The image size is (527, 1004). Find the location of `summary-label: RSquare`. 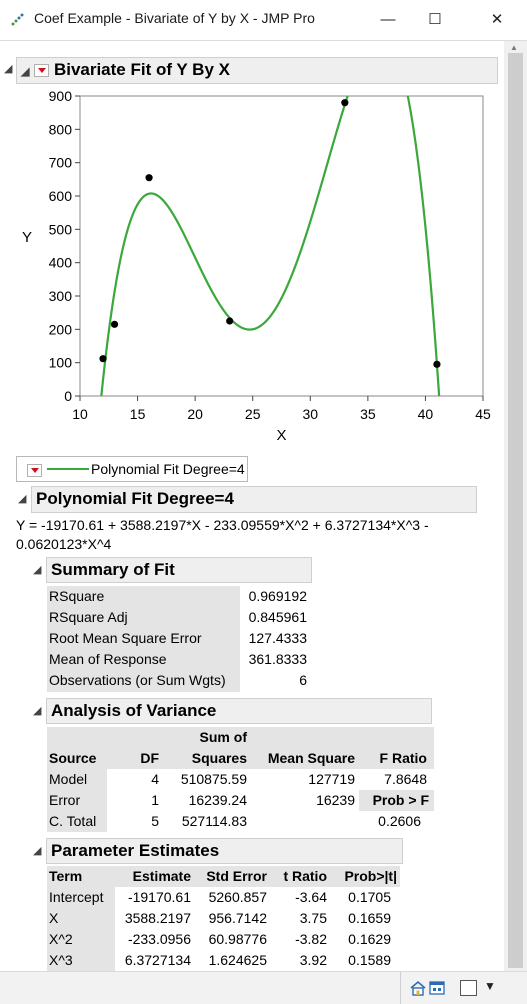

summary-label: RSquare is located at coordinates (77, 596).